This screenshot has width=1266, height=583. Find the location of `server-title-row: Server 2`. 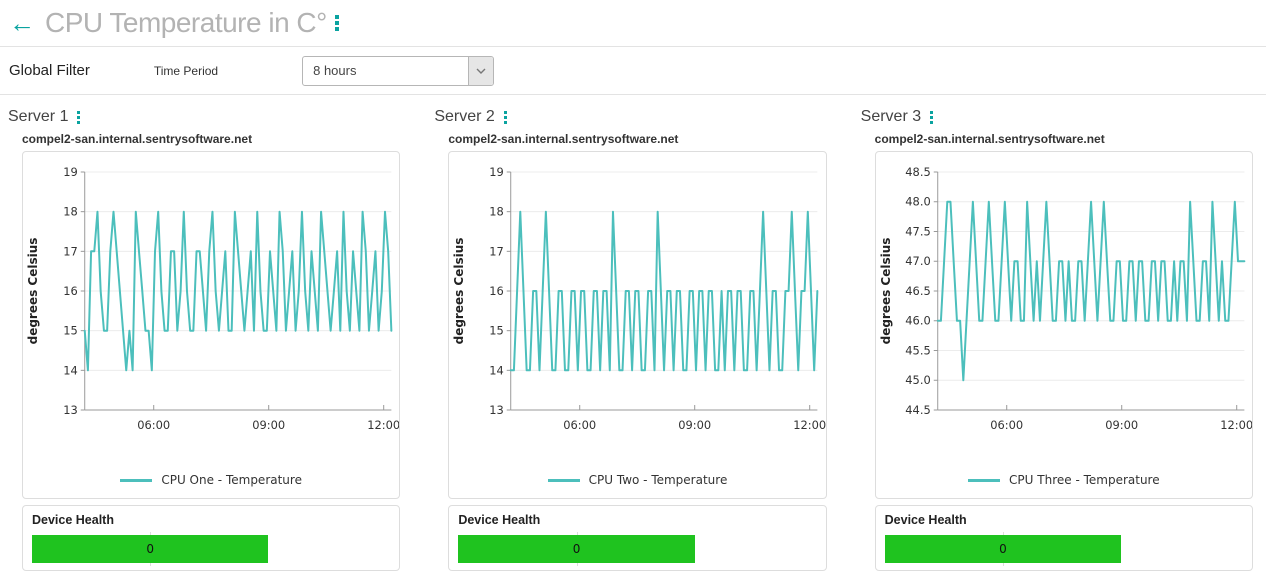

server-title-row: Server 2 is located at coordinates (630, 117).